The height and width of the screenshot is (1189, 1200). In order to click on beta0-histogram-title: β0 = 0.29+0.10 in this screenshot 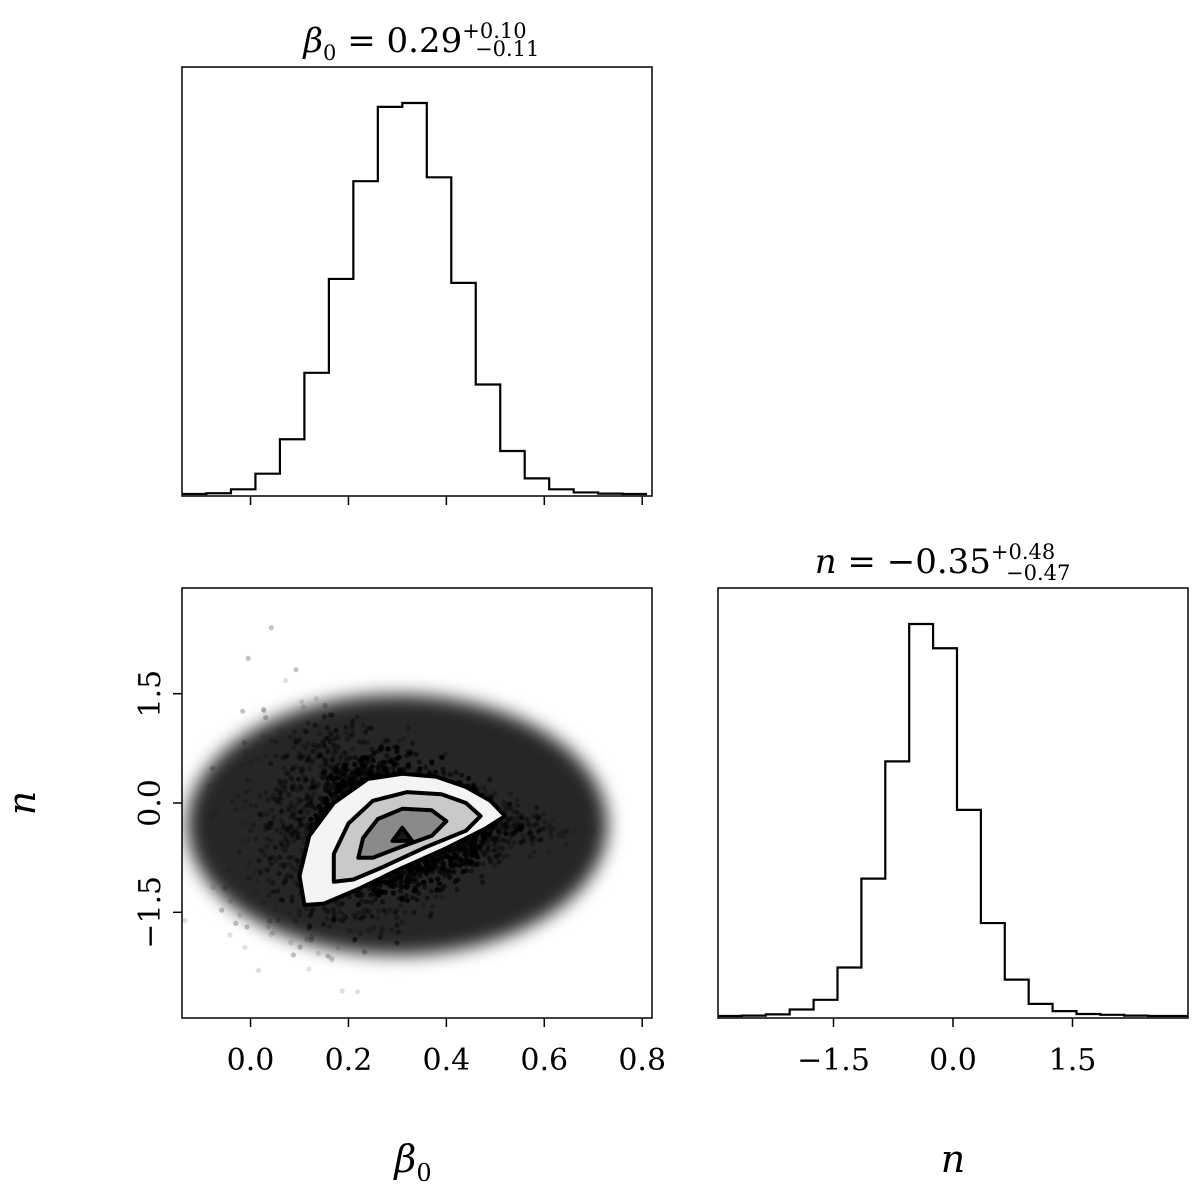, I will do `click(413, 42)`.